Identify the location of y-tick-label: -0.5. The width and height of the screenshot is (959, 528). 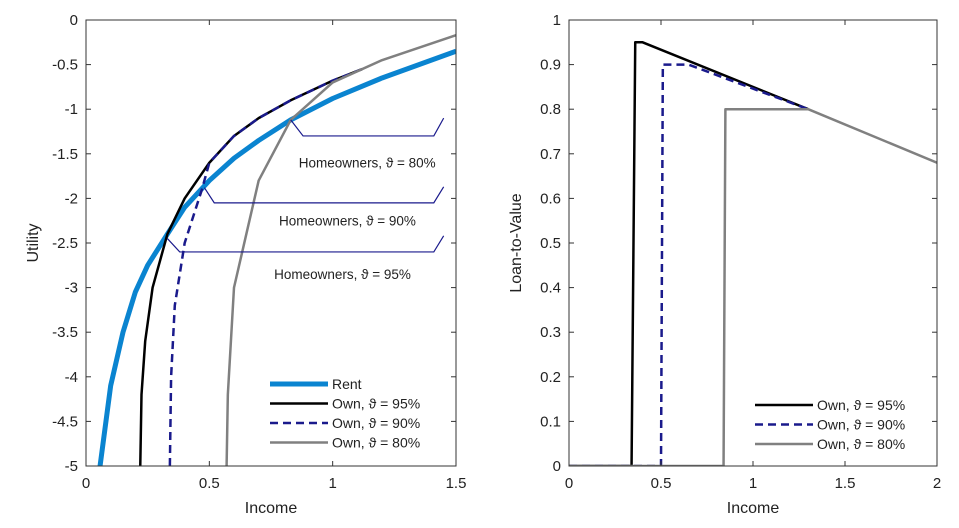
(65, 65).